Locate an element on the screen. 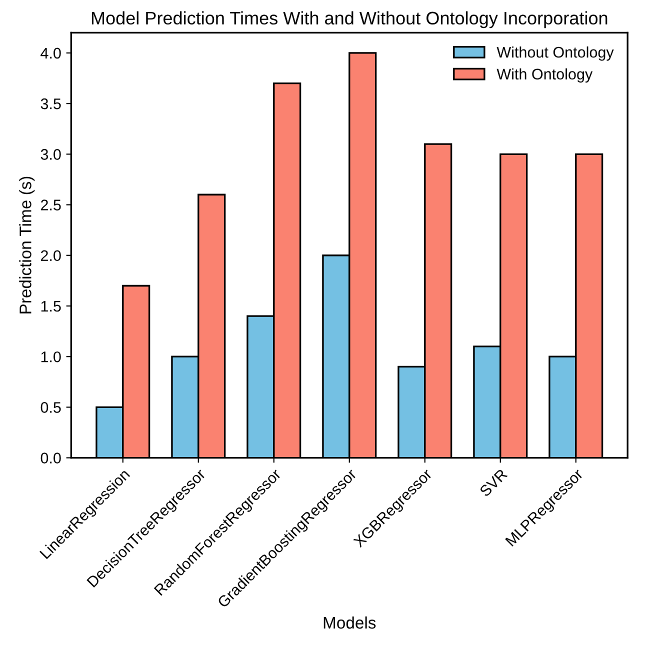  y-tick-label: 0.5 is located at coordinates (50, 407).